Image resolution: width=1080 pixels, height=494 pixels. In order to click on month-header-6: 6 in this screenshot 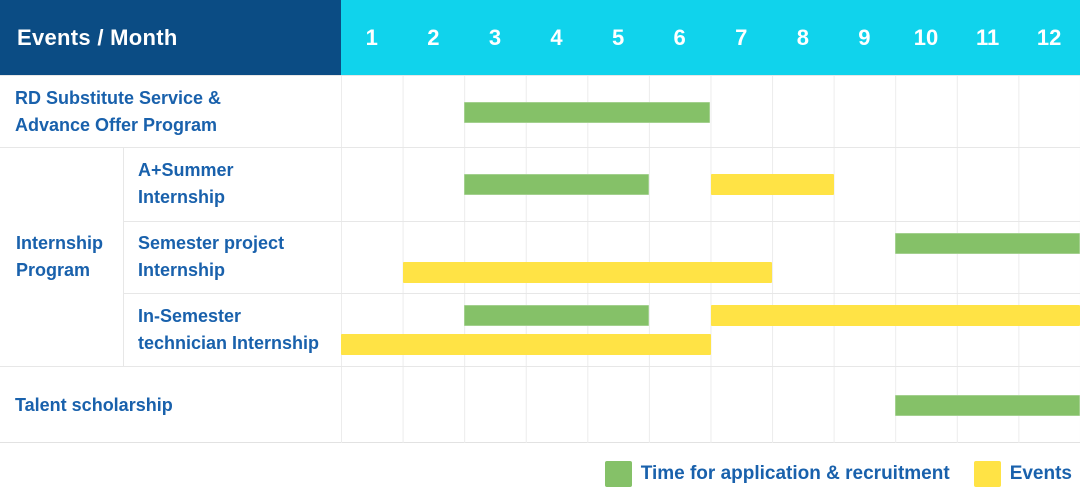, I will do `click(679, 37)`.